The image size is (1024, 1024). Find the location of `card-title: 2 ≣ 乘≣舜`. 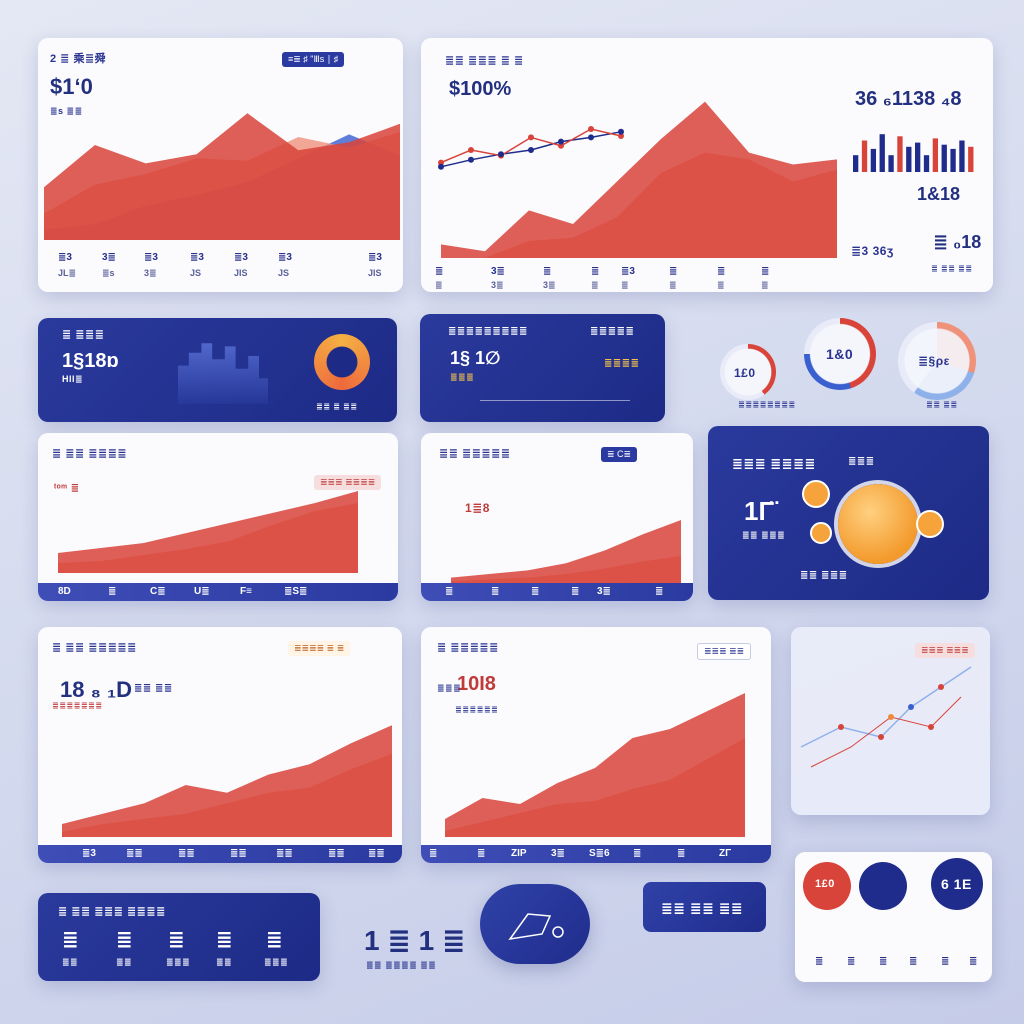

card-title: 2 ≣ 乘≣舜 is located at coordinates (78, 59).